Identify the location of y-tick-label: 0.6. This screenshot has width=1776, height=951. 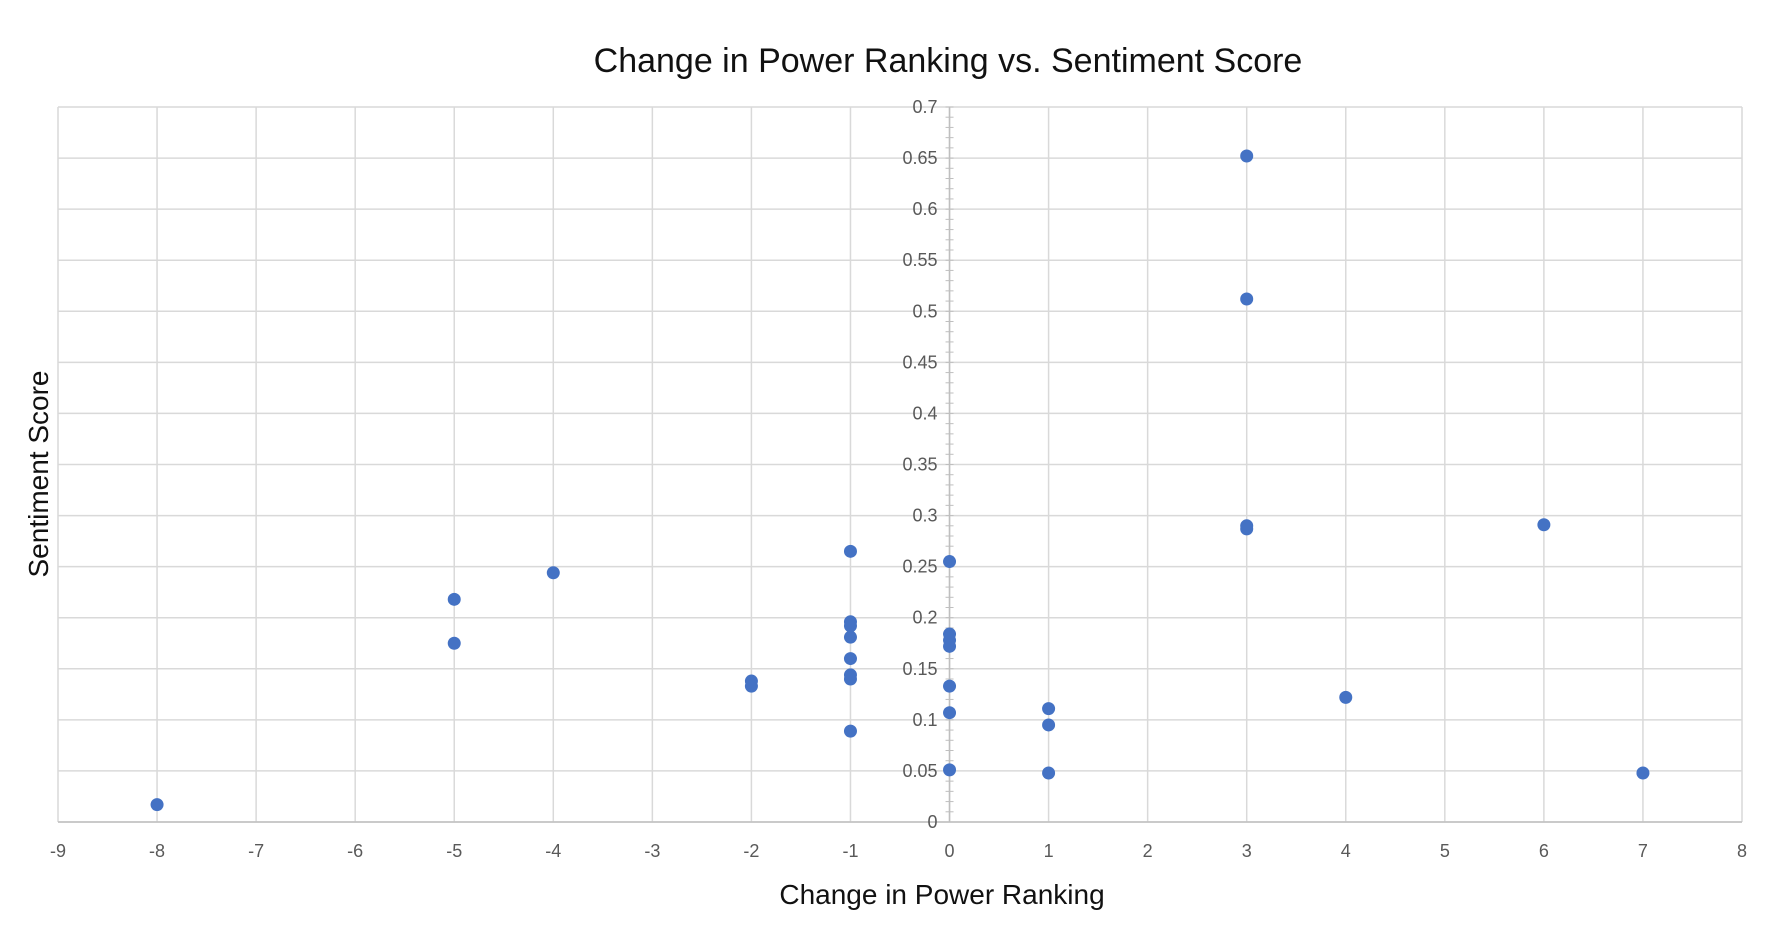
(924, 209).